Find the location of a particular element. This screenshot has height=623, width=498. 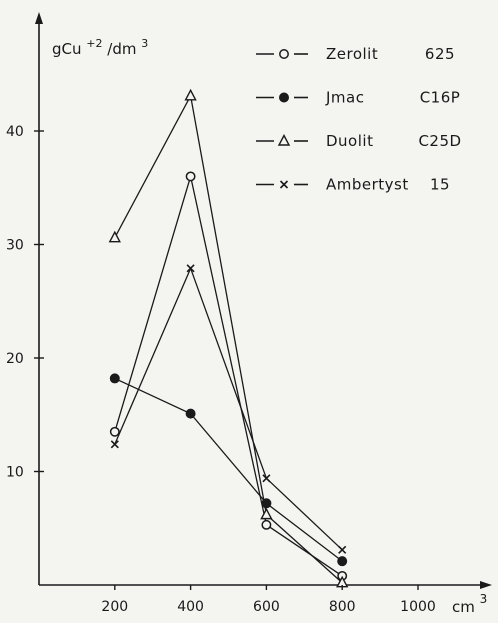

y-axis-arrow is located at coordinates (39, 18).